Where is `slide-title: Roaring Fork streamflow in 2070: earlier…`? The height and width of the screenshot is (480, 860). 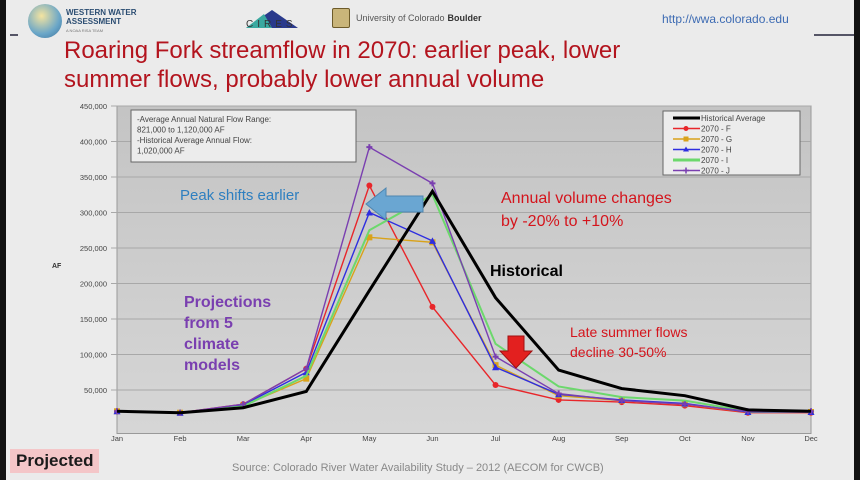 slide-title: Roaring Fork streamflow in 2070: earlier… is located at coordinates (342, 65).